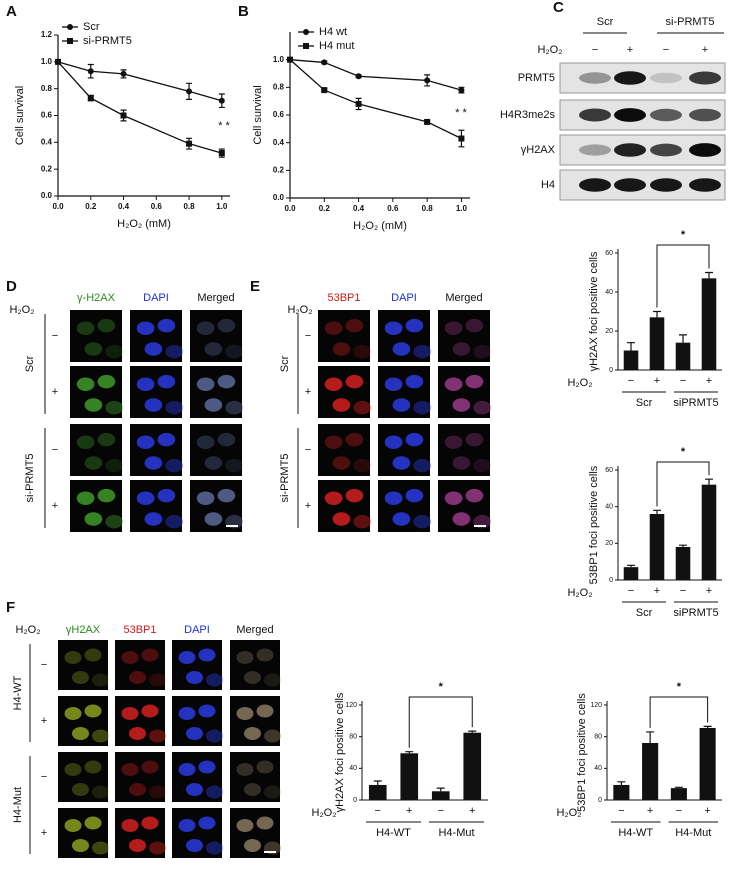  Describe the element at coordinates (47, 34) in the screenshot. I see `y-tick-label: 1.2` at that location.